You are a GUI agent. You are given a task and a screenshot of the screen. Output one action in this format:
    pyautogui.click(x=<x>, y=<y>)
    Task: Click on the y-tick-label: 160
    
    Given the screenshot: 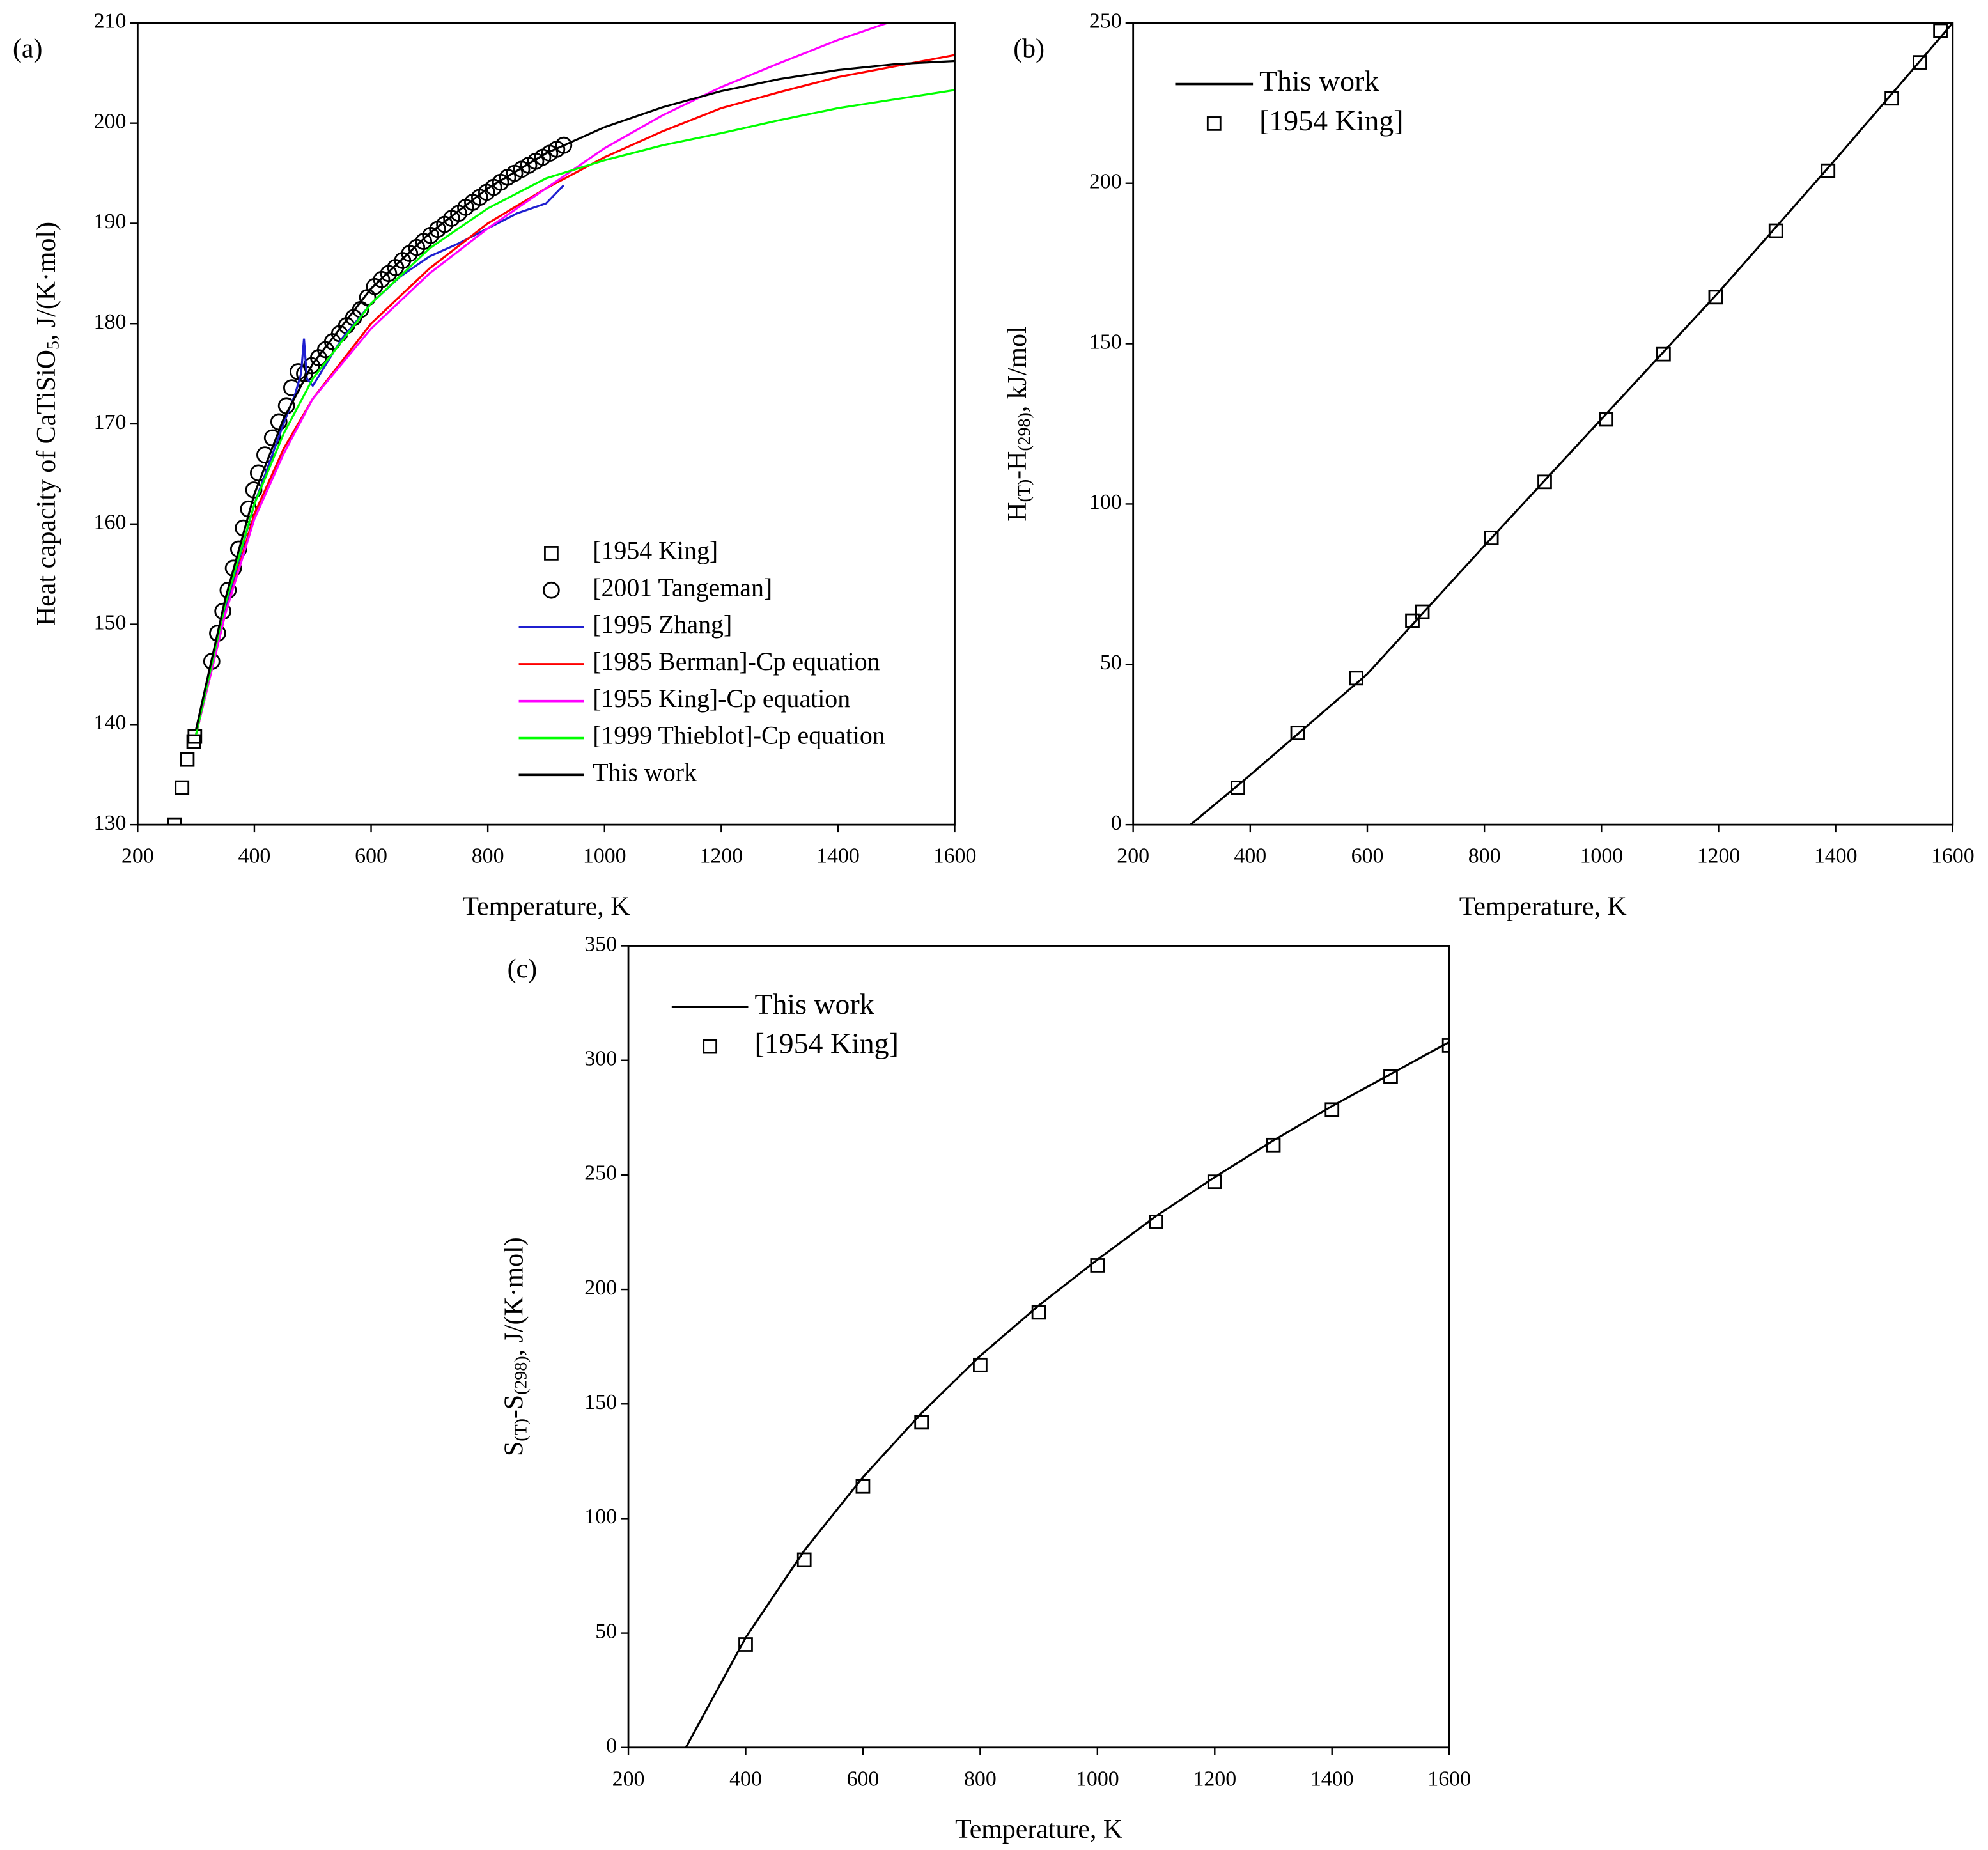 What is the action you would take?
    pyautogui.click(x=110, y=522)
    